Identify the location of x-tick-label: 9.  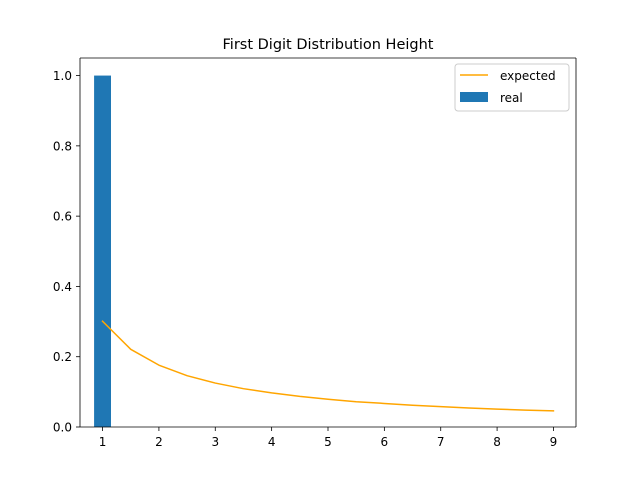
(554, 442).